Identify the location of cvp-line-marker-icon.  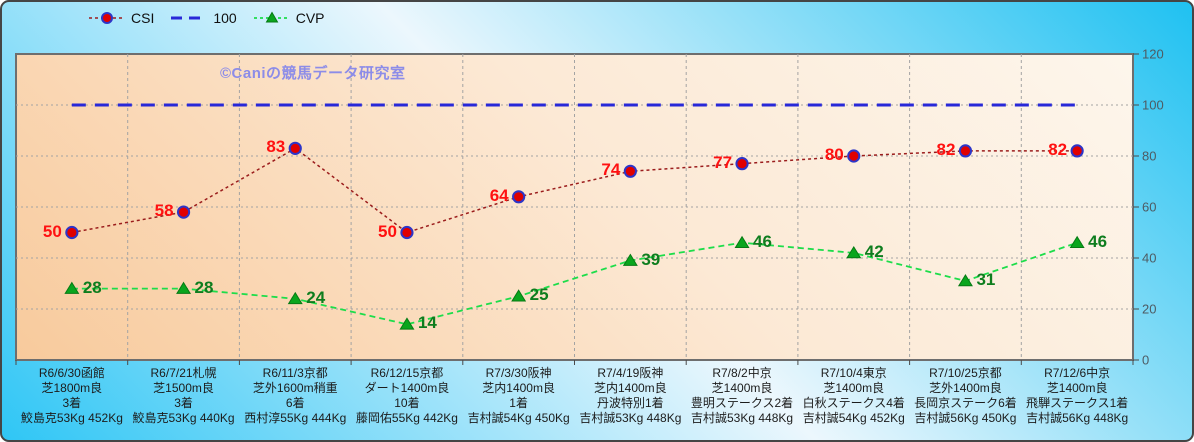
(271, 17).